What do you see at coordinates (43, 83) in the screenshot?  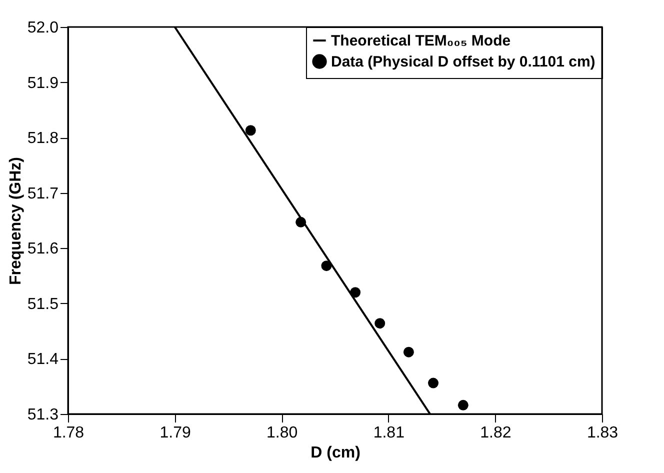 I see `y-tick-label: 51.9` at bounding box center [43, 83].